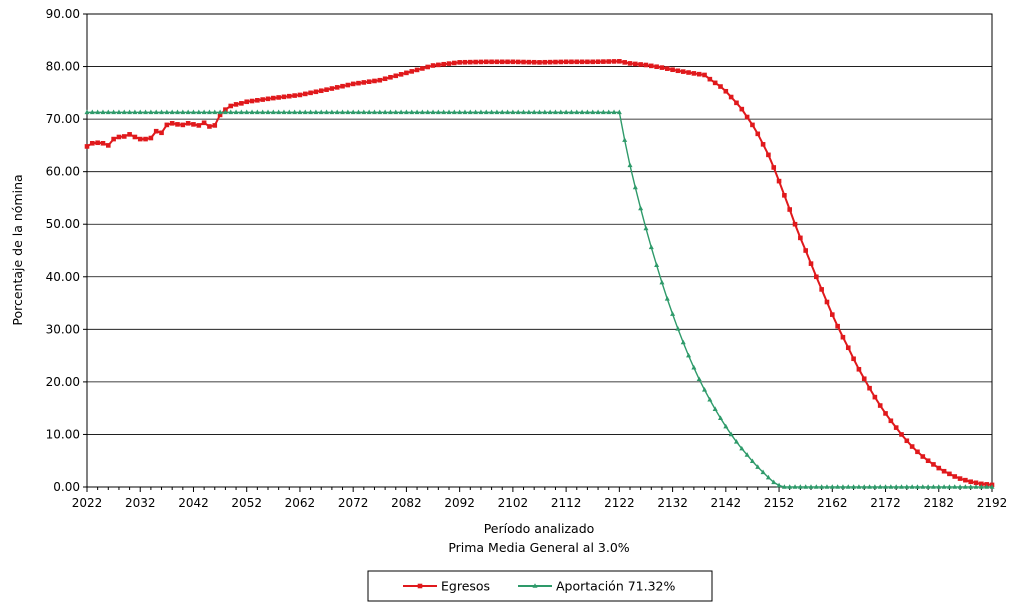 Image resolution: width=1010 pixels, height=603 pixels. I want to click on x-tick-label: 2122, so click(619, 503).